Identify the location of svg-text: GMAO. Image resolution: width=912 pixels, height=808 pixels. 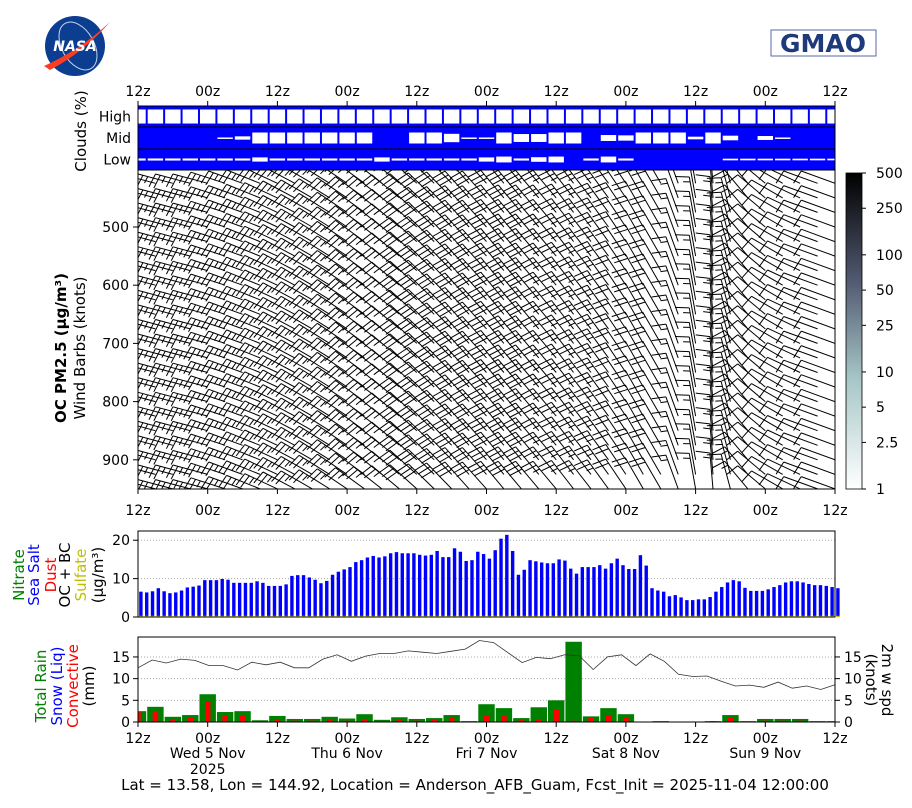
(823, 43).